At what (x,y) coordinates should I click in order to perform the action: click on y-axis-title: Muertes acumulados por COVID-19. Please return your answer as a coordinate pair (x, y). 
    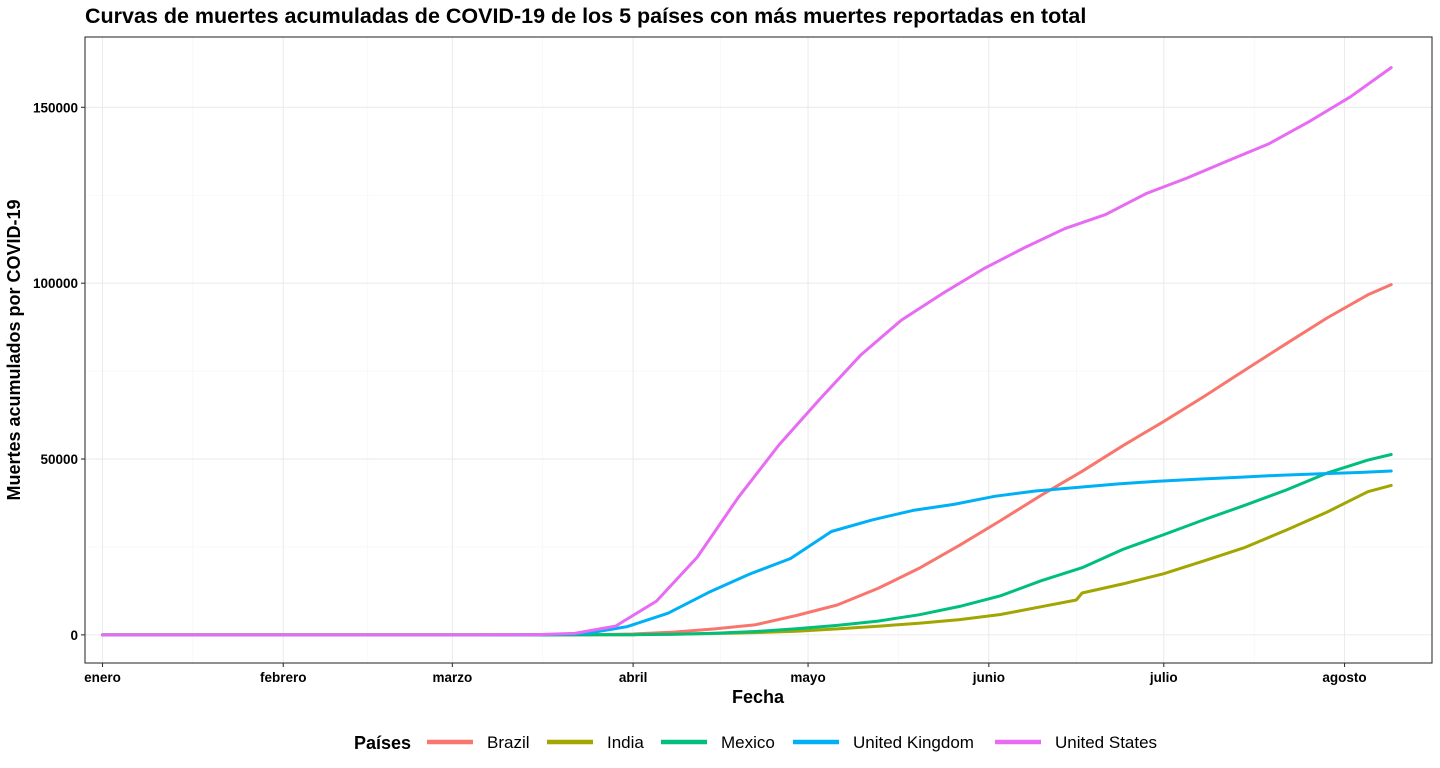
    Looking at the image, I should click on (14, 349).